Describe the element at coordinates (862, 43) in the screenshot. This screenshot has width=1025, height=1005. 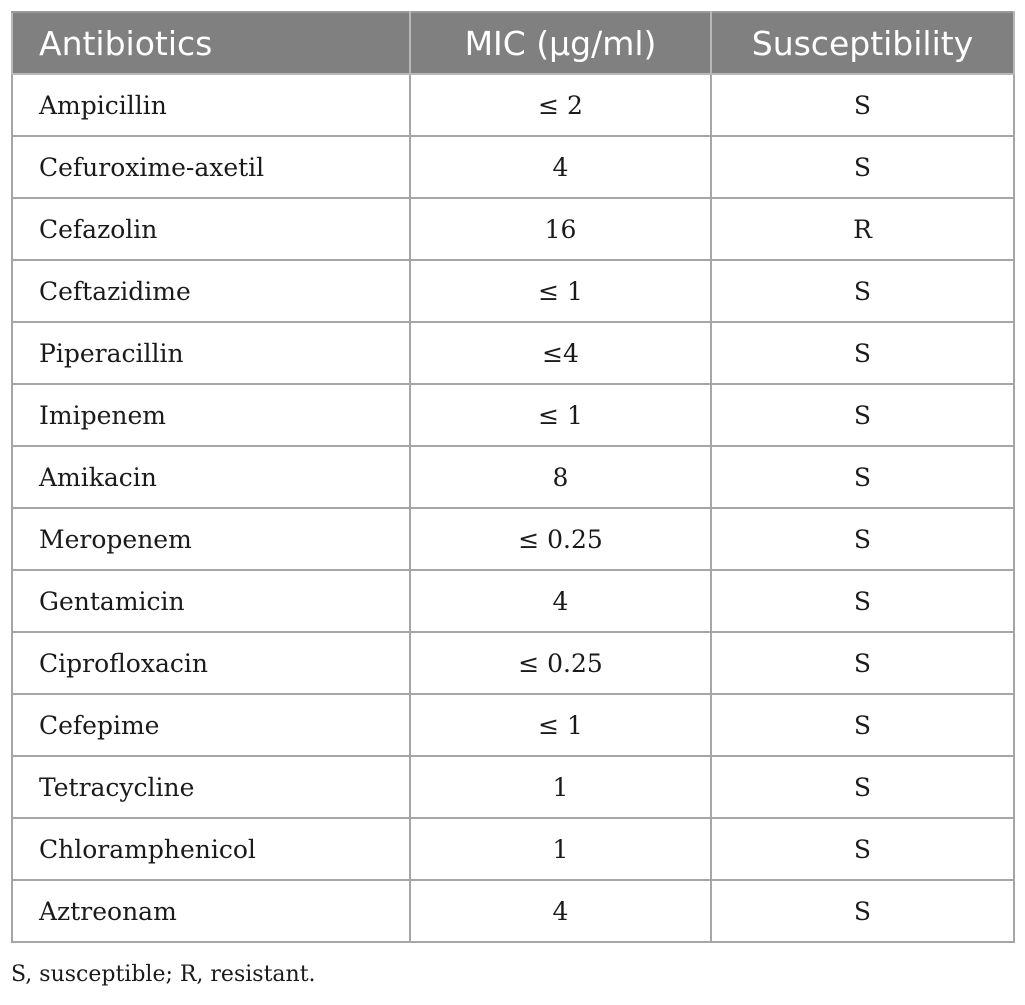
I see `header-susceptibility: Susceptibility` at that location.